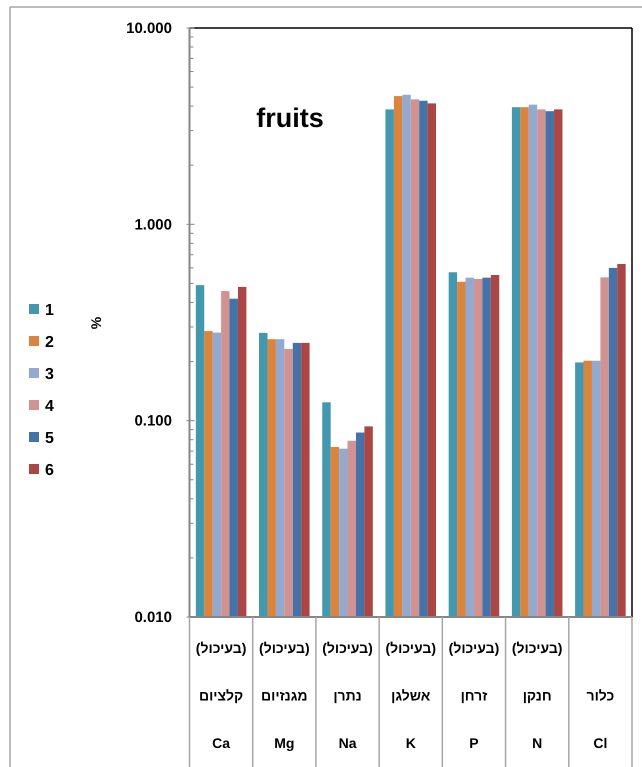  What do you see at coordinates (153, 421) in the screenshot?
I see `y-tick-label: 0.100` at bounding box center [153, 421].